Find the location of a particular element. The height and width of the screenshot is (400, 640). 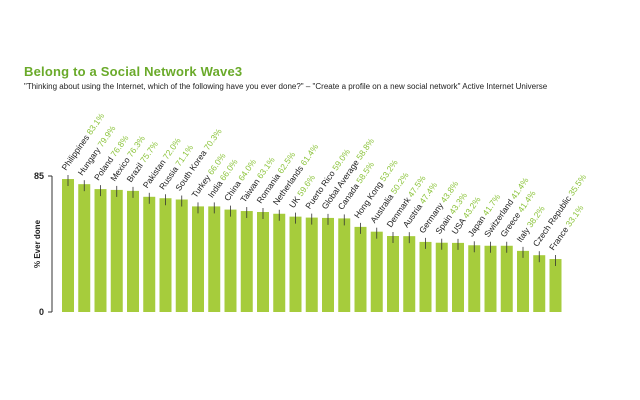

chart-title: Belong to a Social Network Wave3 is located at coordinates (133, 71).